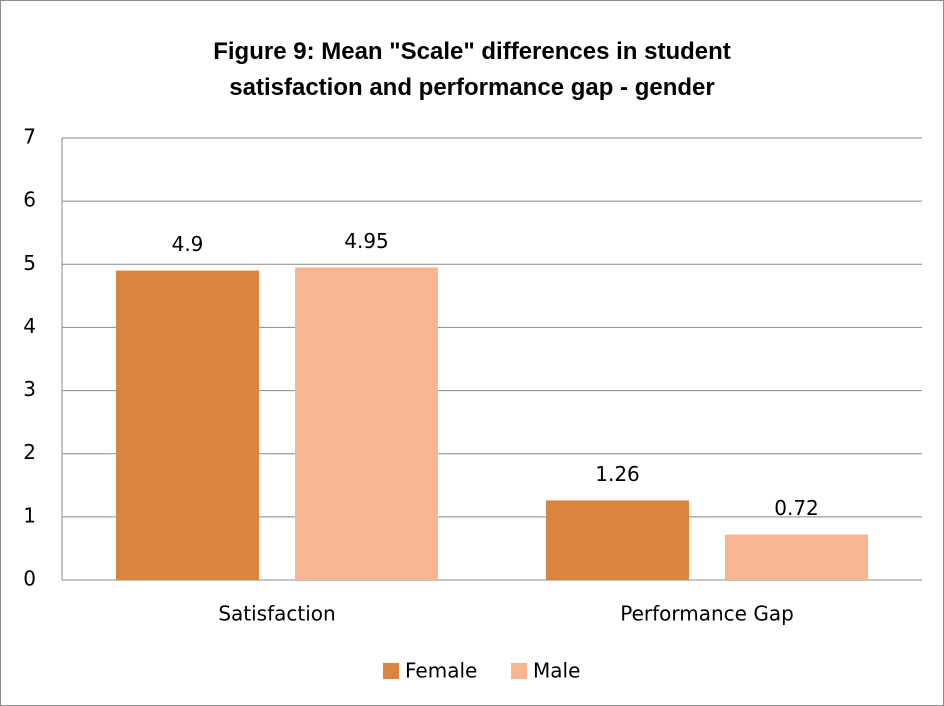  What do you see at coordinates (29, 389) in the screenshot?
I see `y-tick-label: 3` at bounding box center [29, 389].